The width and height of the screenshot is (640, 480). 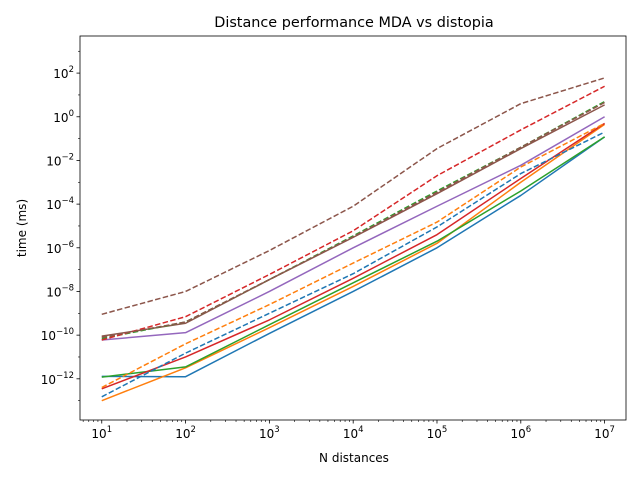 What do you see at coordinates (101, 433) in the screenshot?
I see `x-tick-label: 10¹` at bounding box center [101, 433].